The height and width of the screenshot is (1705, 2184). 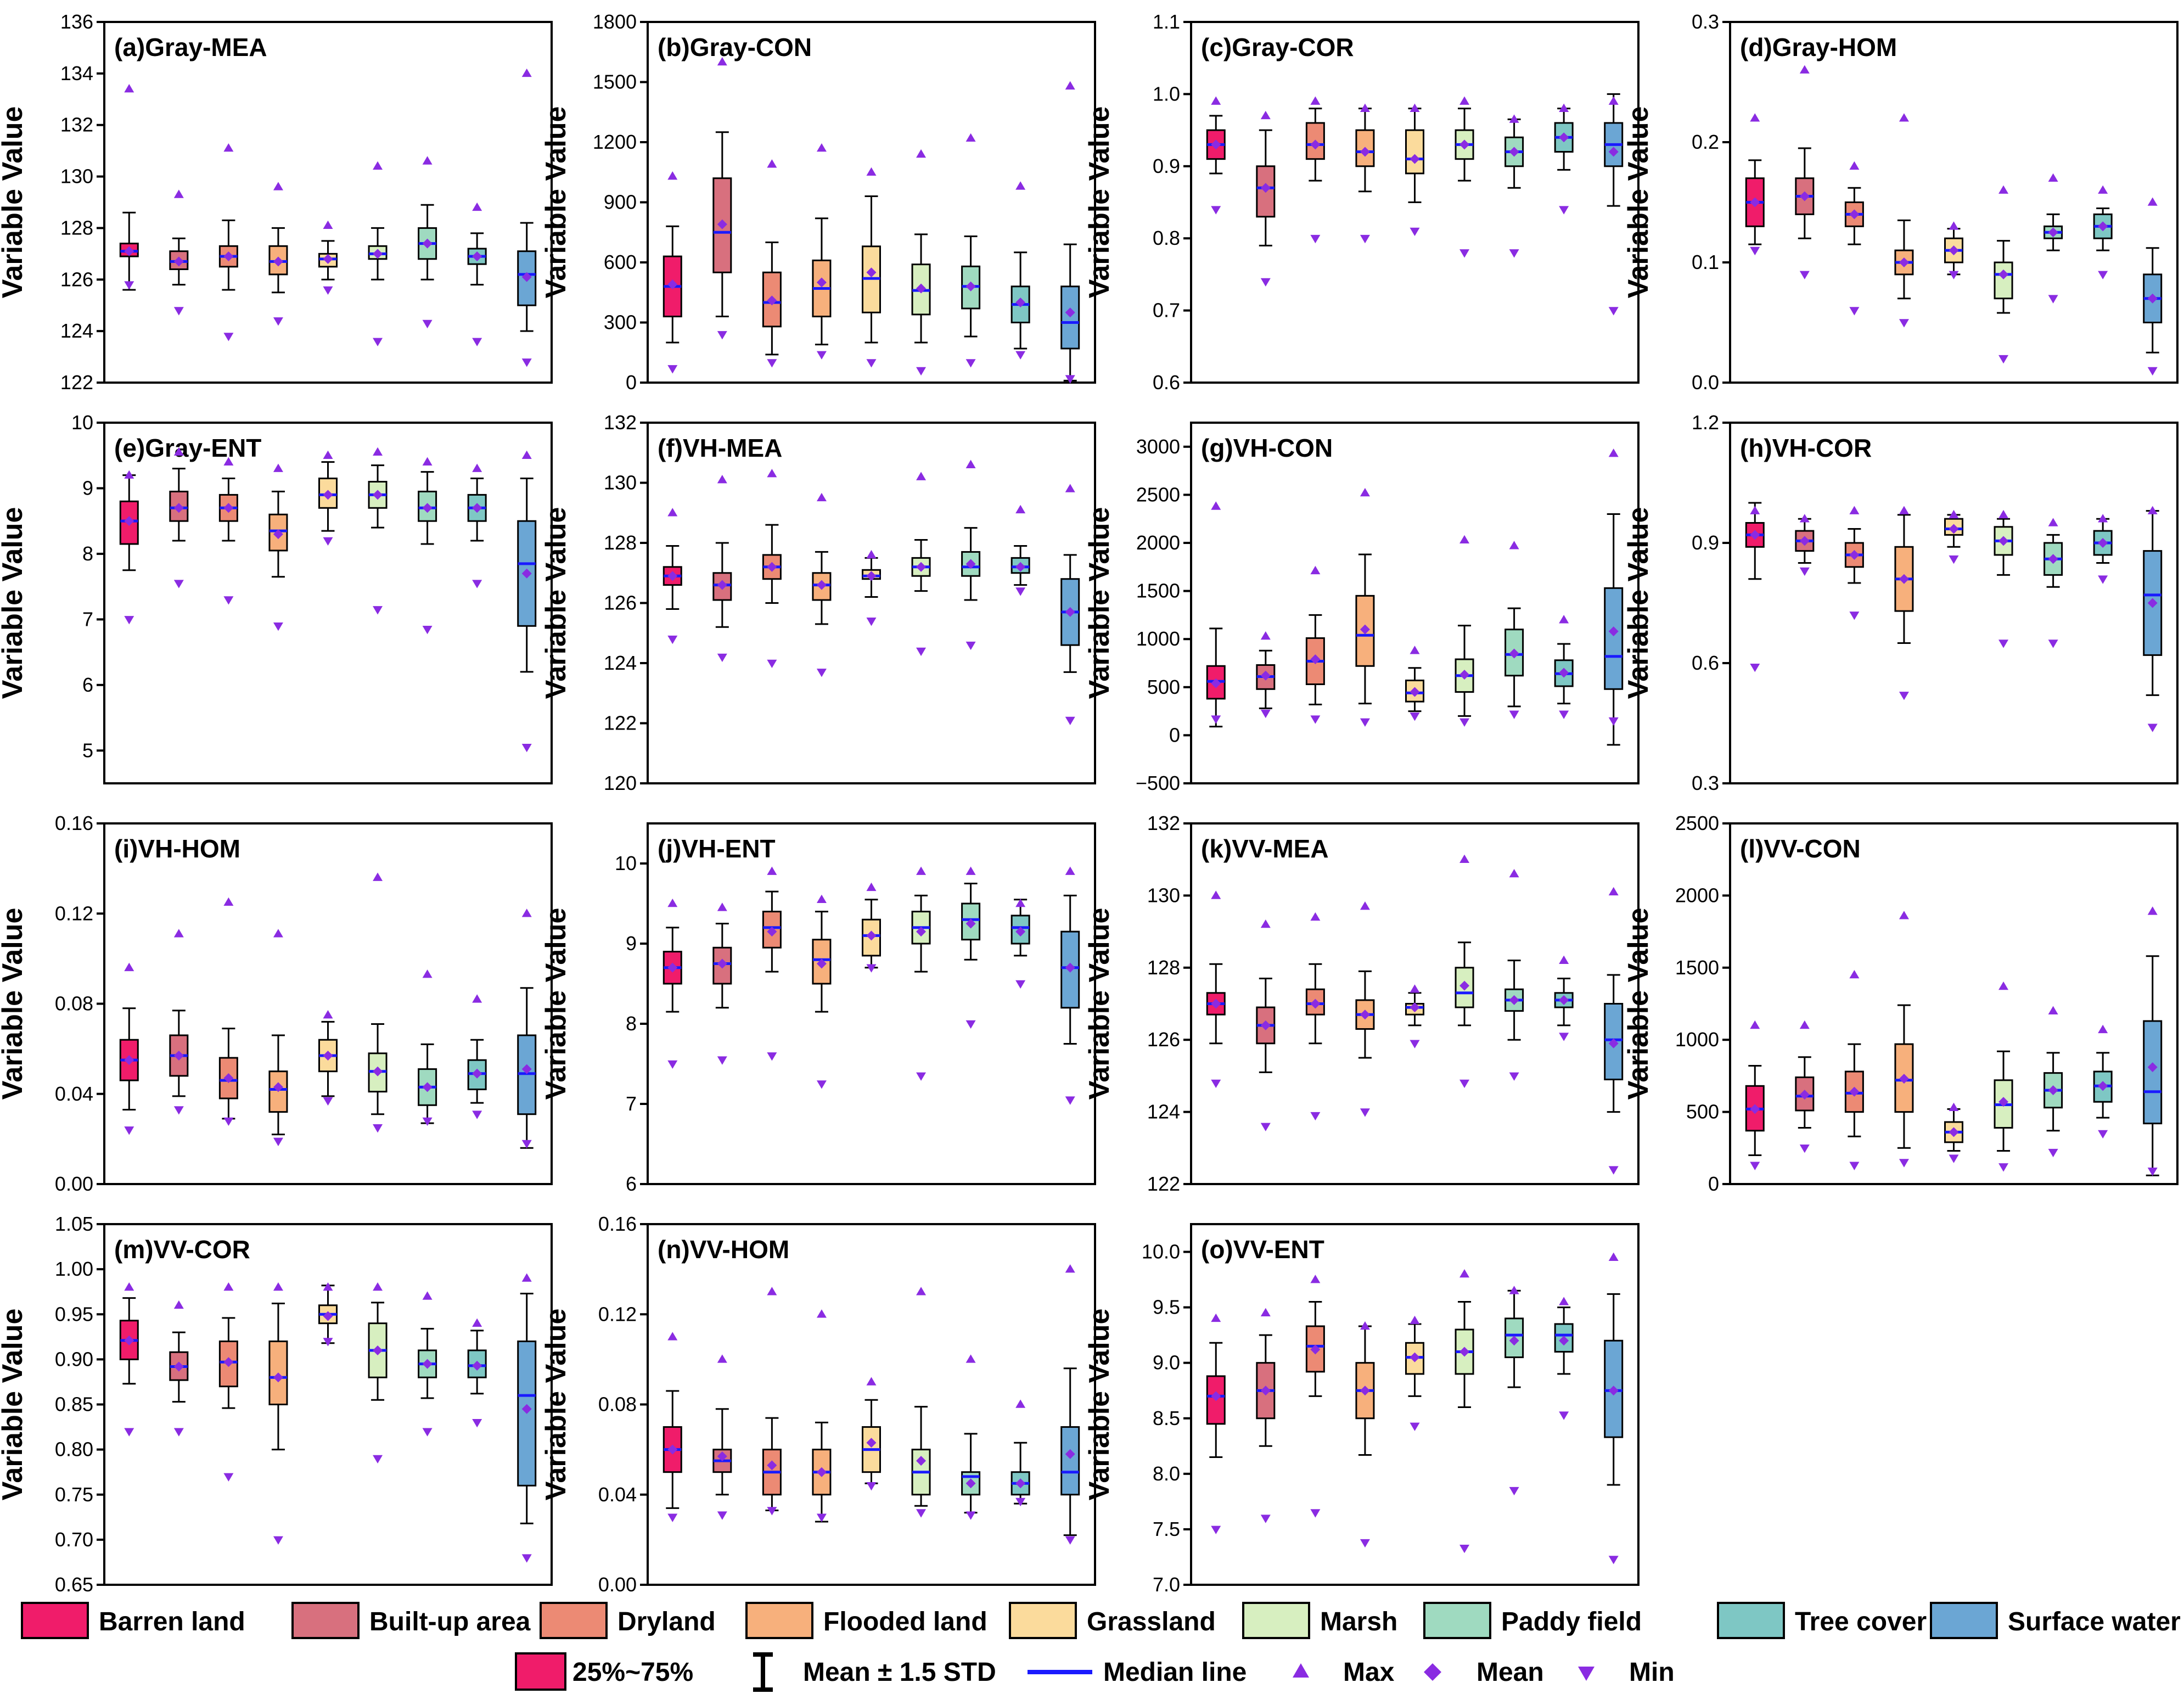 What do you see at coordinates (1514, 186) in the screenshot?
I see `box-paddy-field` at bounding box center [1514, 186].